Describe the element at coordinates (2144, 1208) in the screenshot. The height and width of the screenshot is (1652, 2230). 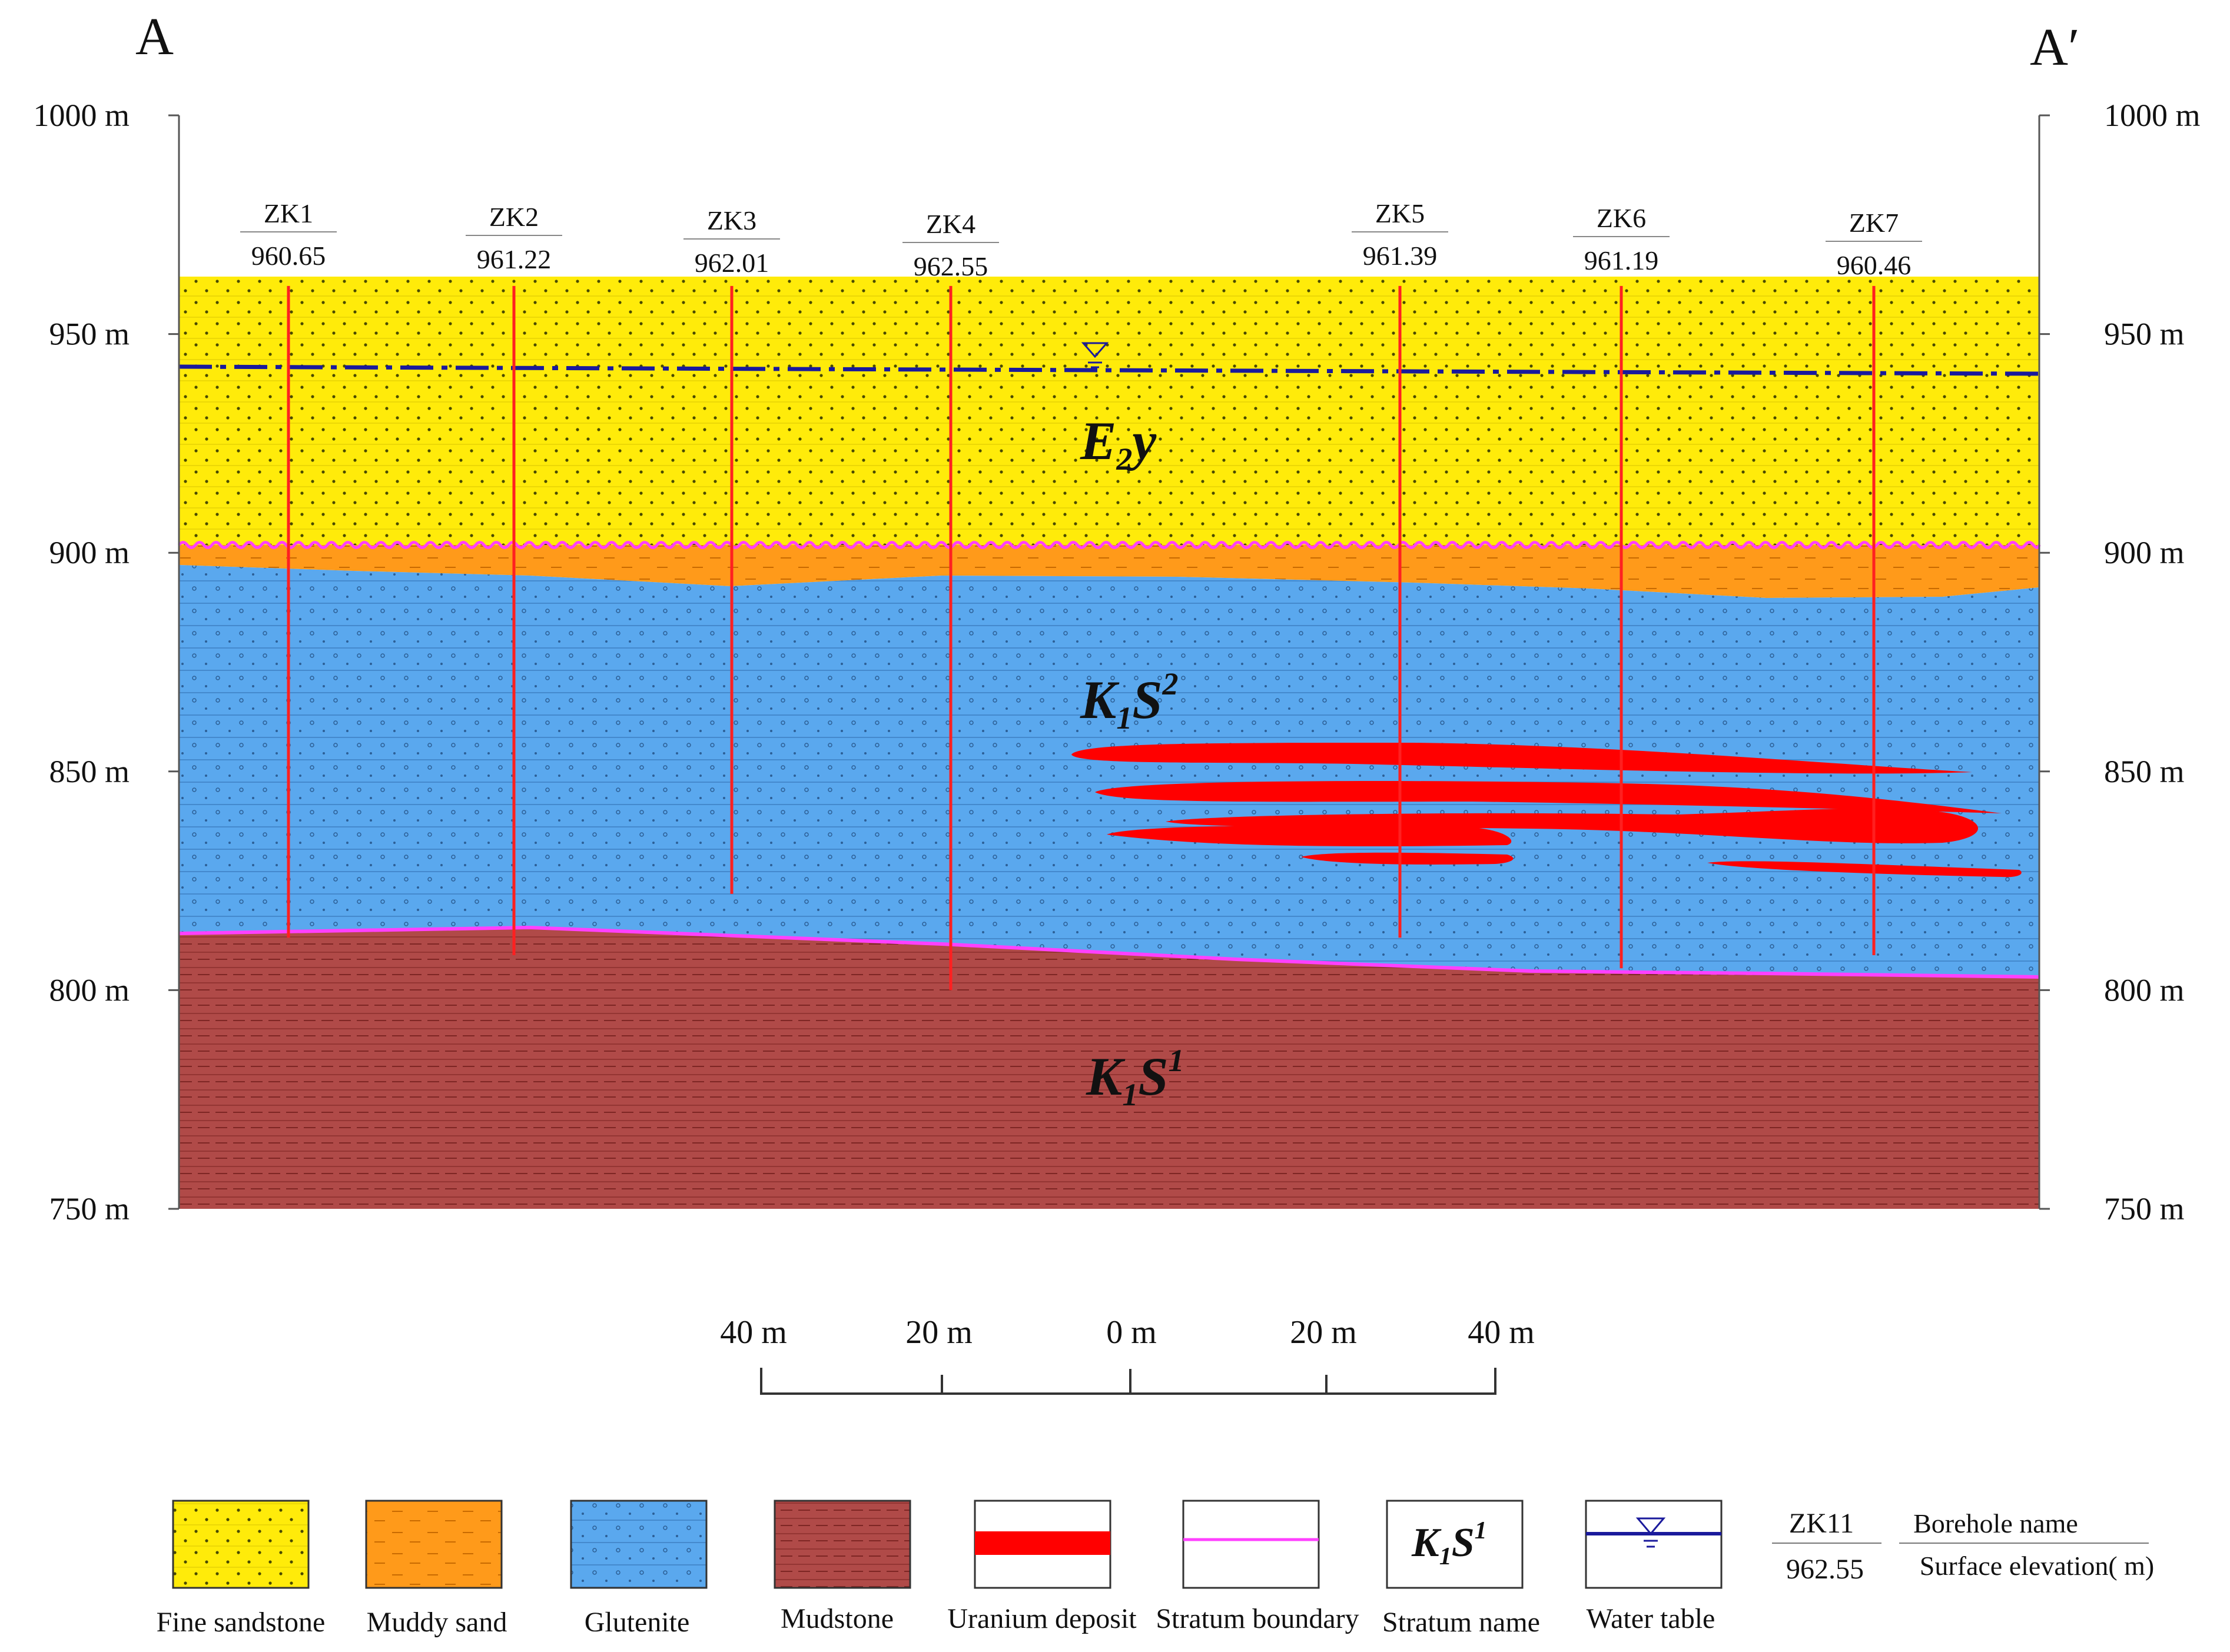
I see `right-tick-label: 750 m` at that location.